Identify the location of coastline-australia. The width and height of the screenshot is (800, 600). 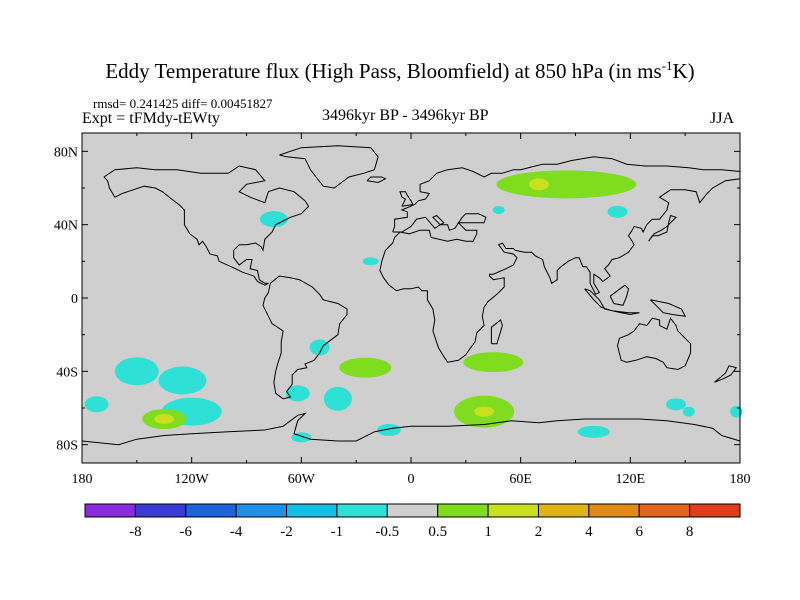
(654, 344).